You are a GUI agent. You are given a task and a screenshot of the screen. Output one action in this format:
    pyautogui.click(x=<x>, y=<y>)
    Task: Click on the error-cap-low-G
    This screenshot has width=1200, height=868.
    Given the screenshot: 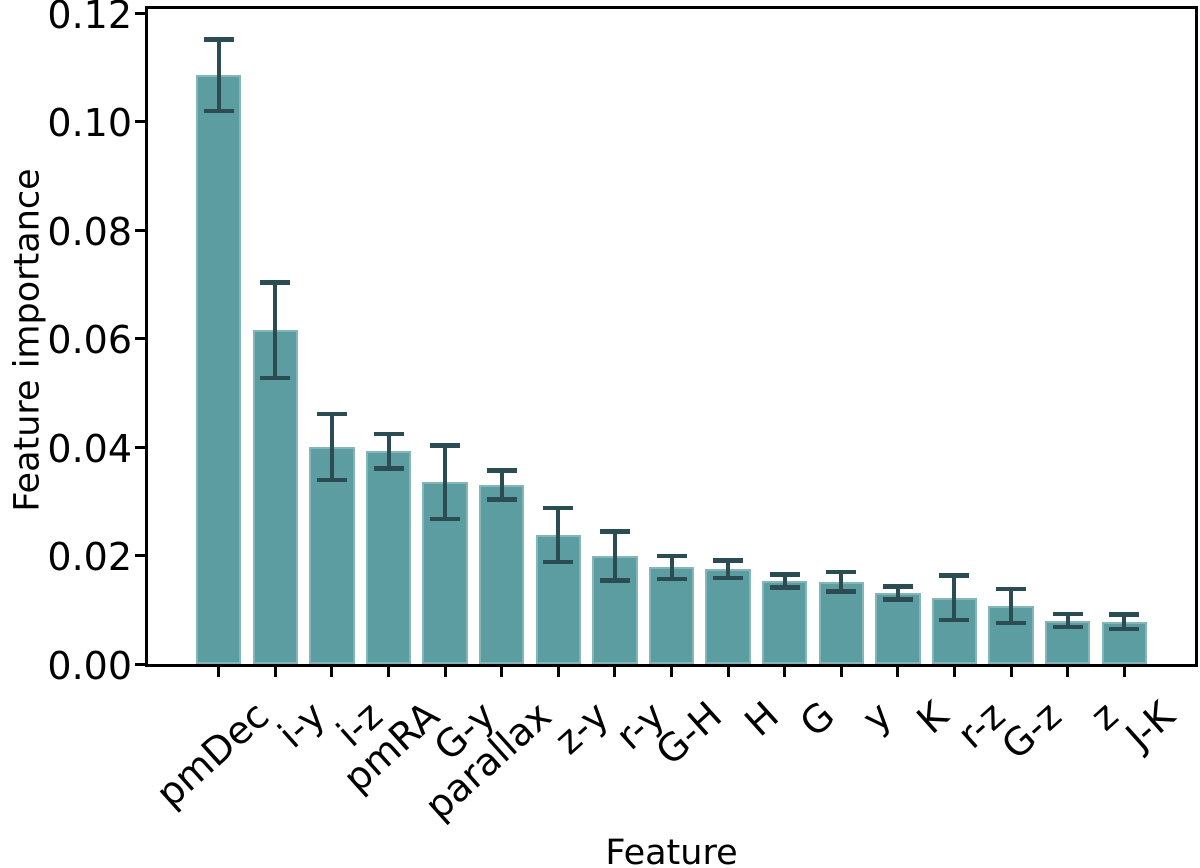 What is the action you would take?
    pyautogui.click(x=784, y=587)
    